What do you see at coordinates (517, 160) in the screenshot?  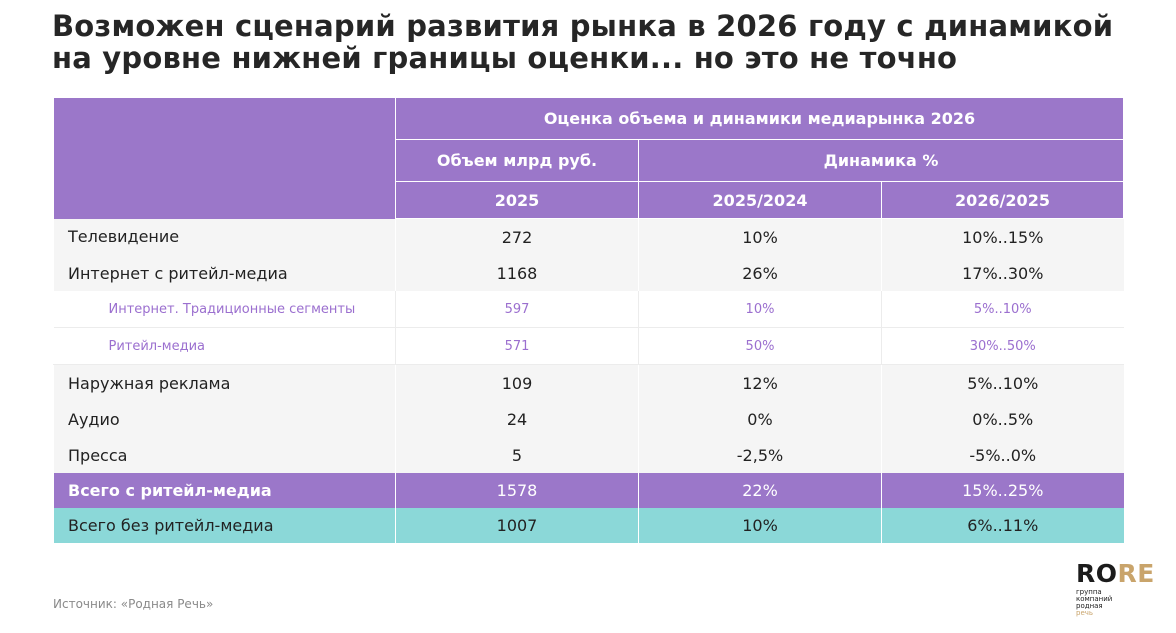 I see `header-volume: Объем млрд руб.` at bounding box center [517, 160].